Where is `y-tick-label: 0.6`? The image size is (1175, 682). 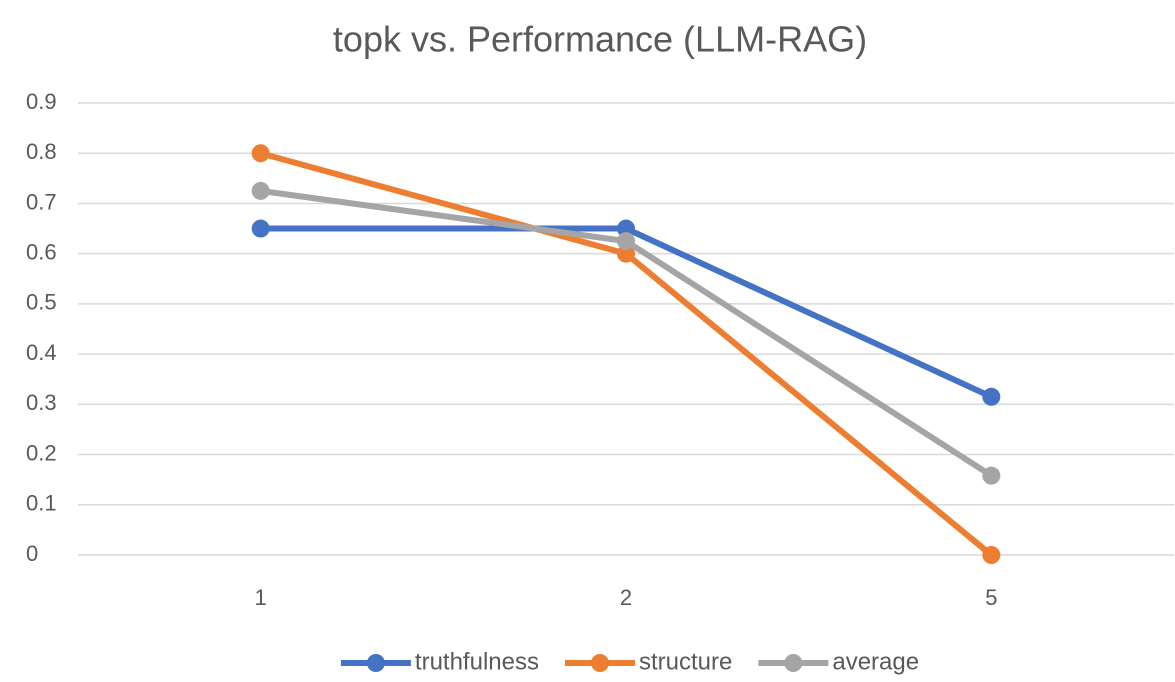
y-tick-label: 0.6 is located at coordinates (41, 251).